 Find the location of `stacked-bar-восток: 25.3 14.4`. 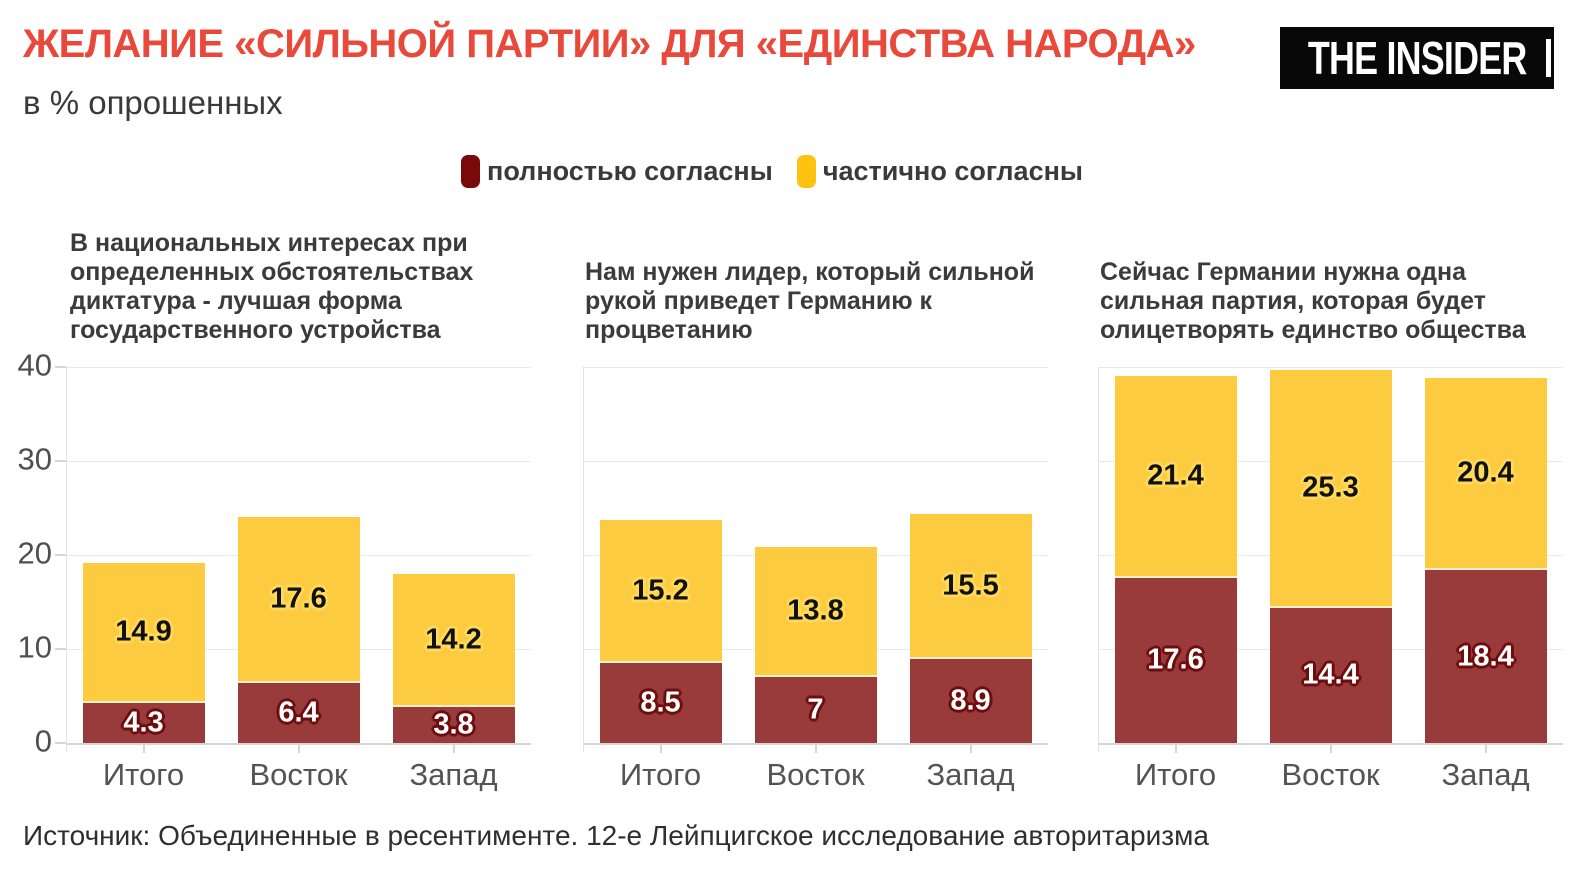

stacked-bar-восток: 25.3 14.4 is located at coordinates (1330, 556).